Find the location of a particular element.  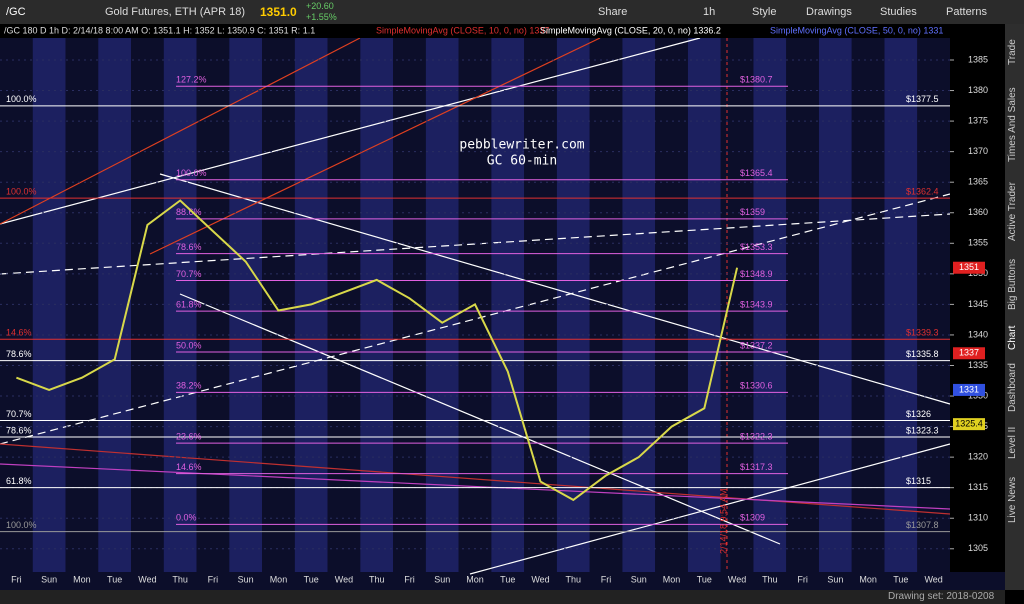

fib-label: 38.2% is located at coordinates (189, 386).